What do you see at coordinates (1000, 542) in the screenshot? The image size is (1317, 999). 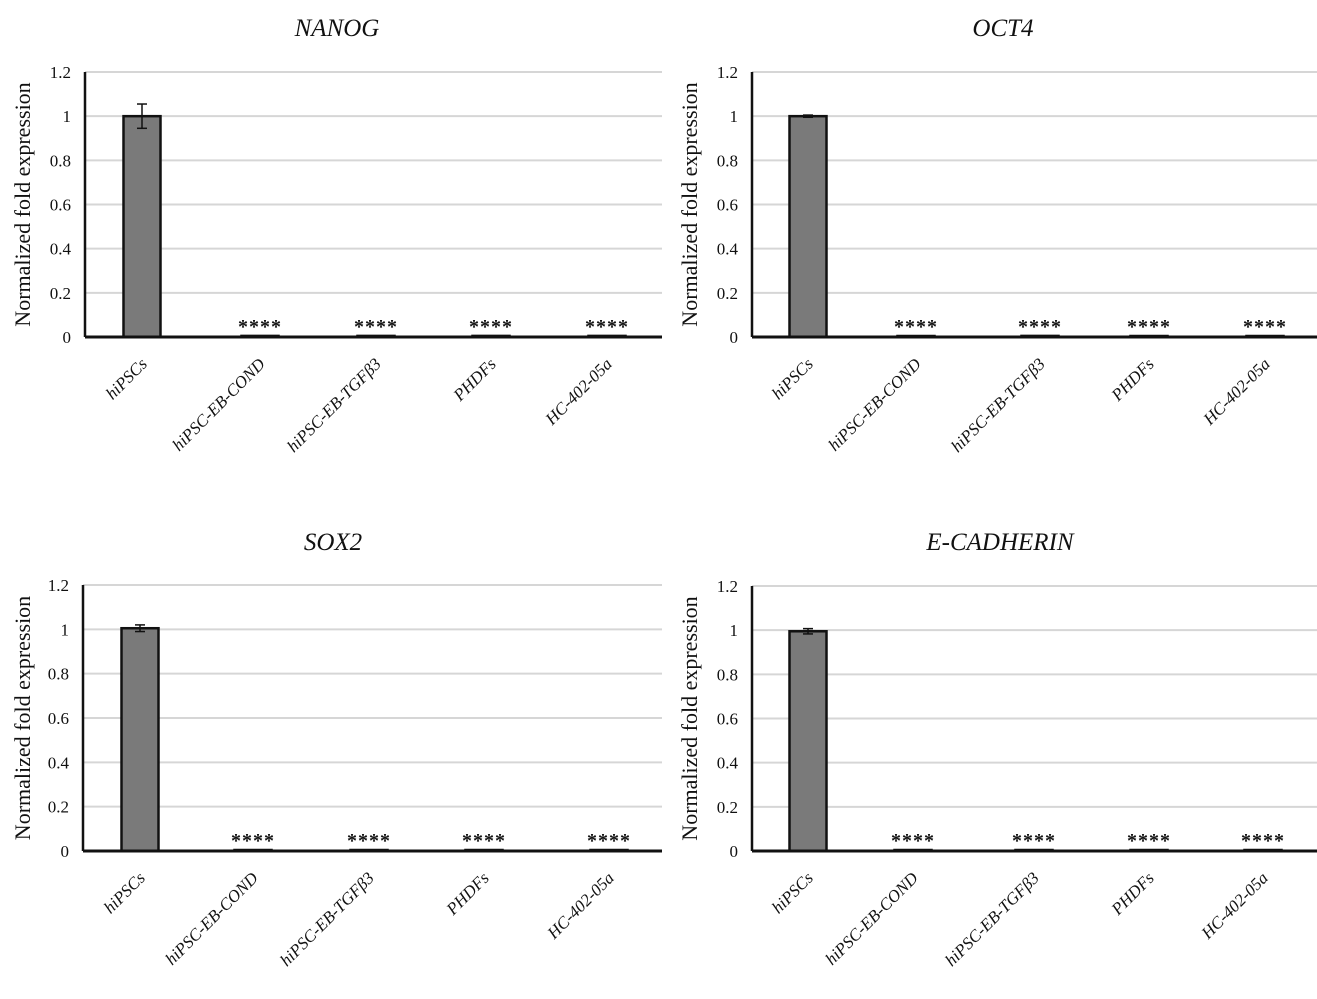 I see `chart-title: E-CADHERIN` at bounding box center [1000, 542].